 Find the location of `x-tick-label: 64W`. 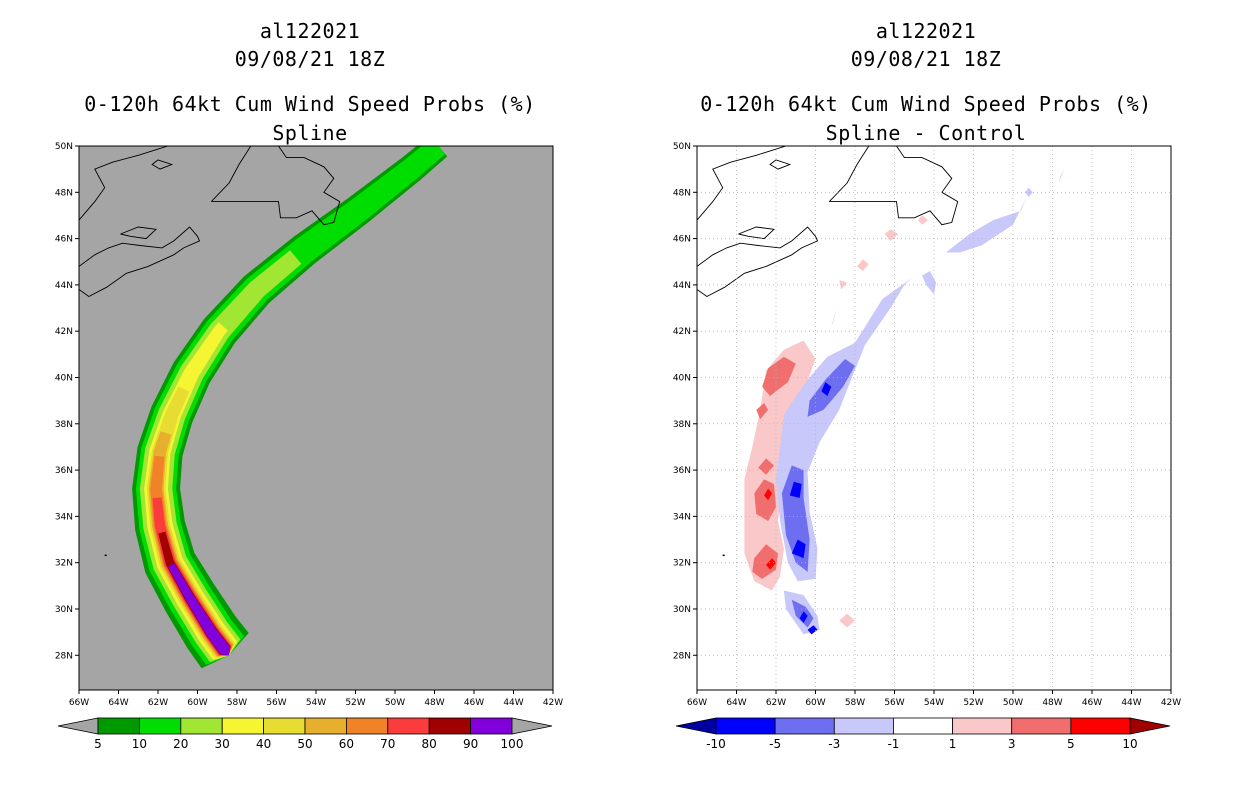

x-tick-label: 64W is located at coordinates (118, 703).